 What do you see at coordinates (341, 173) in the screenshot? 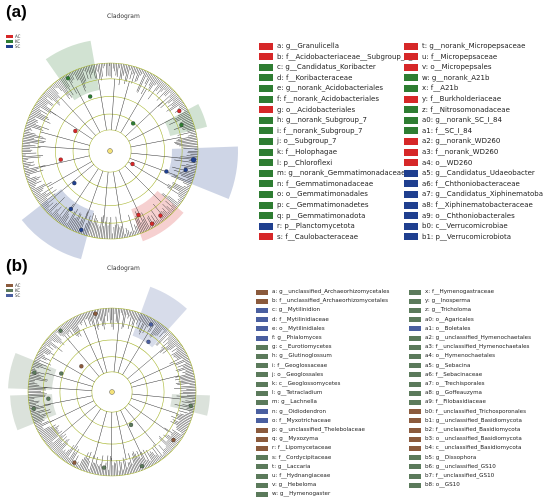
I see `legend-label: m: g__norank_Gemmatimonadaceae` at bounding box center [341, 173].